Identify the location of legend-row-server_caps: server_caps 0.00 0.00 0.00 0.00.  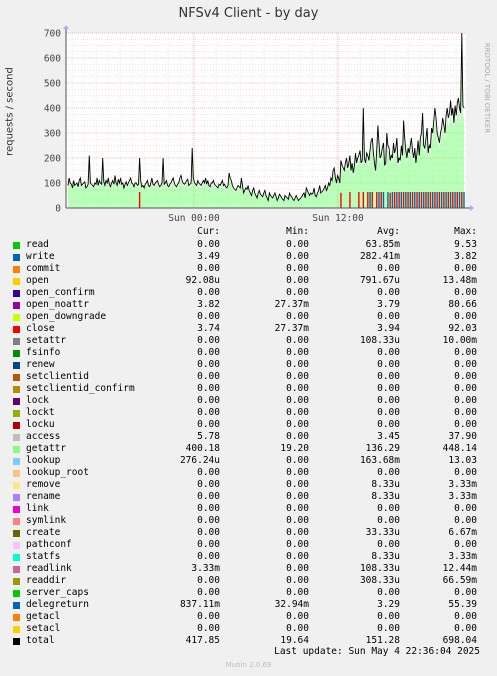
(248, 593).